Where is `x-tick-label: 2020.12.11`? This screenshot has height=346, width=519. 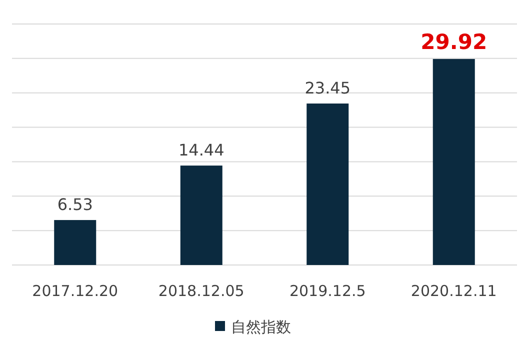 x-tick-label: 2020.12.11 is located at coordinates (453, 291).